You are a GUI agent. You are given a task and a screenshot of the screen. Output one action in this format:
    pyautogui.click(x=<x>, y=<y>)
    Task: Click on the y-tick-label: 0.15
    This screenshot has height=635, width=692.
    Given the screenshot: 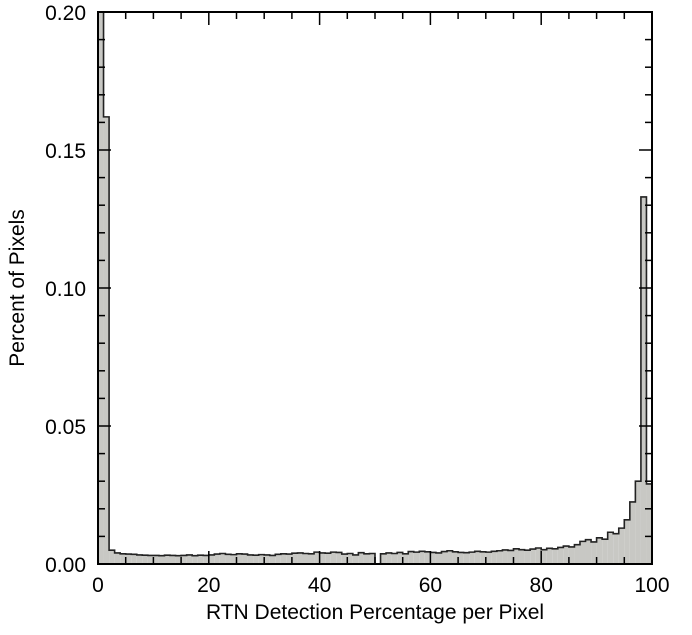 What is the action you would take?
    pyautogui.click(x=65, y=151)
    